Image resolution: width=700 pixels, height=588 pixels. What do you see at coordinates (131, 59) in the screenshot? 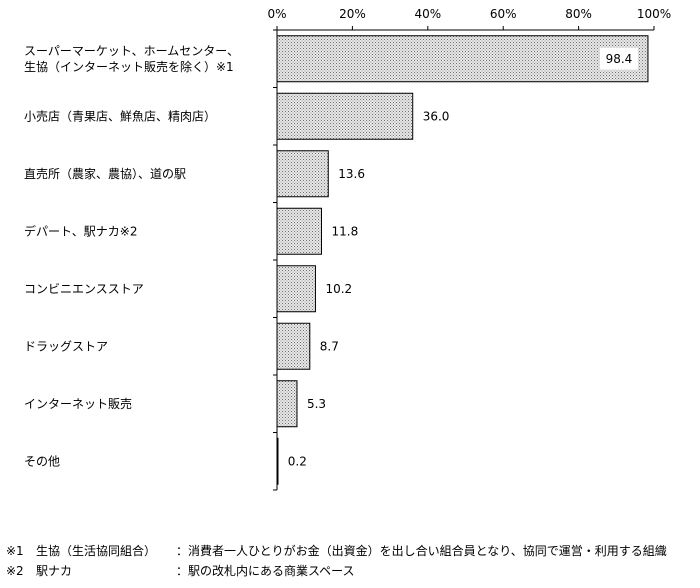
I see `category-label: スーパーマーケット、ホームセンター、生協（インターネット販売を除く）※1` at bounding box center [131, 59].